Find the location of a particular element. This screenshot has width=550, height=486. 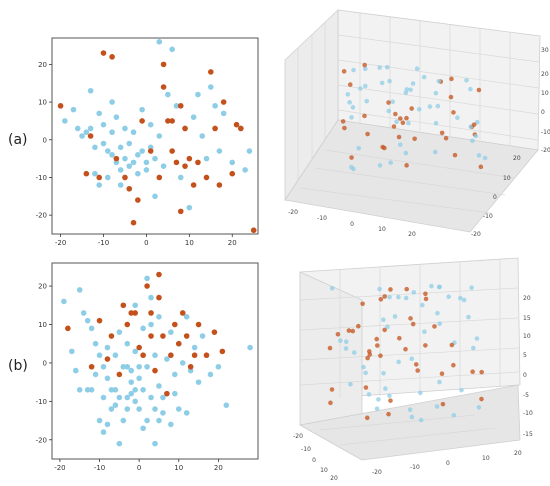

b3d-z-tick-label: -10 is located at coordinates (528, 413).